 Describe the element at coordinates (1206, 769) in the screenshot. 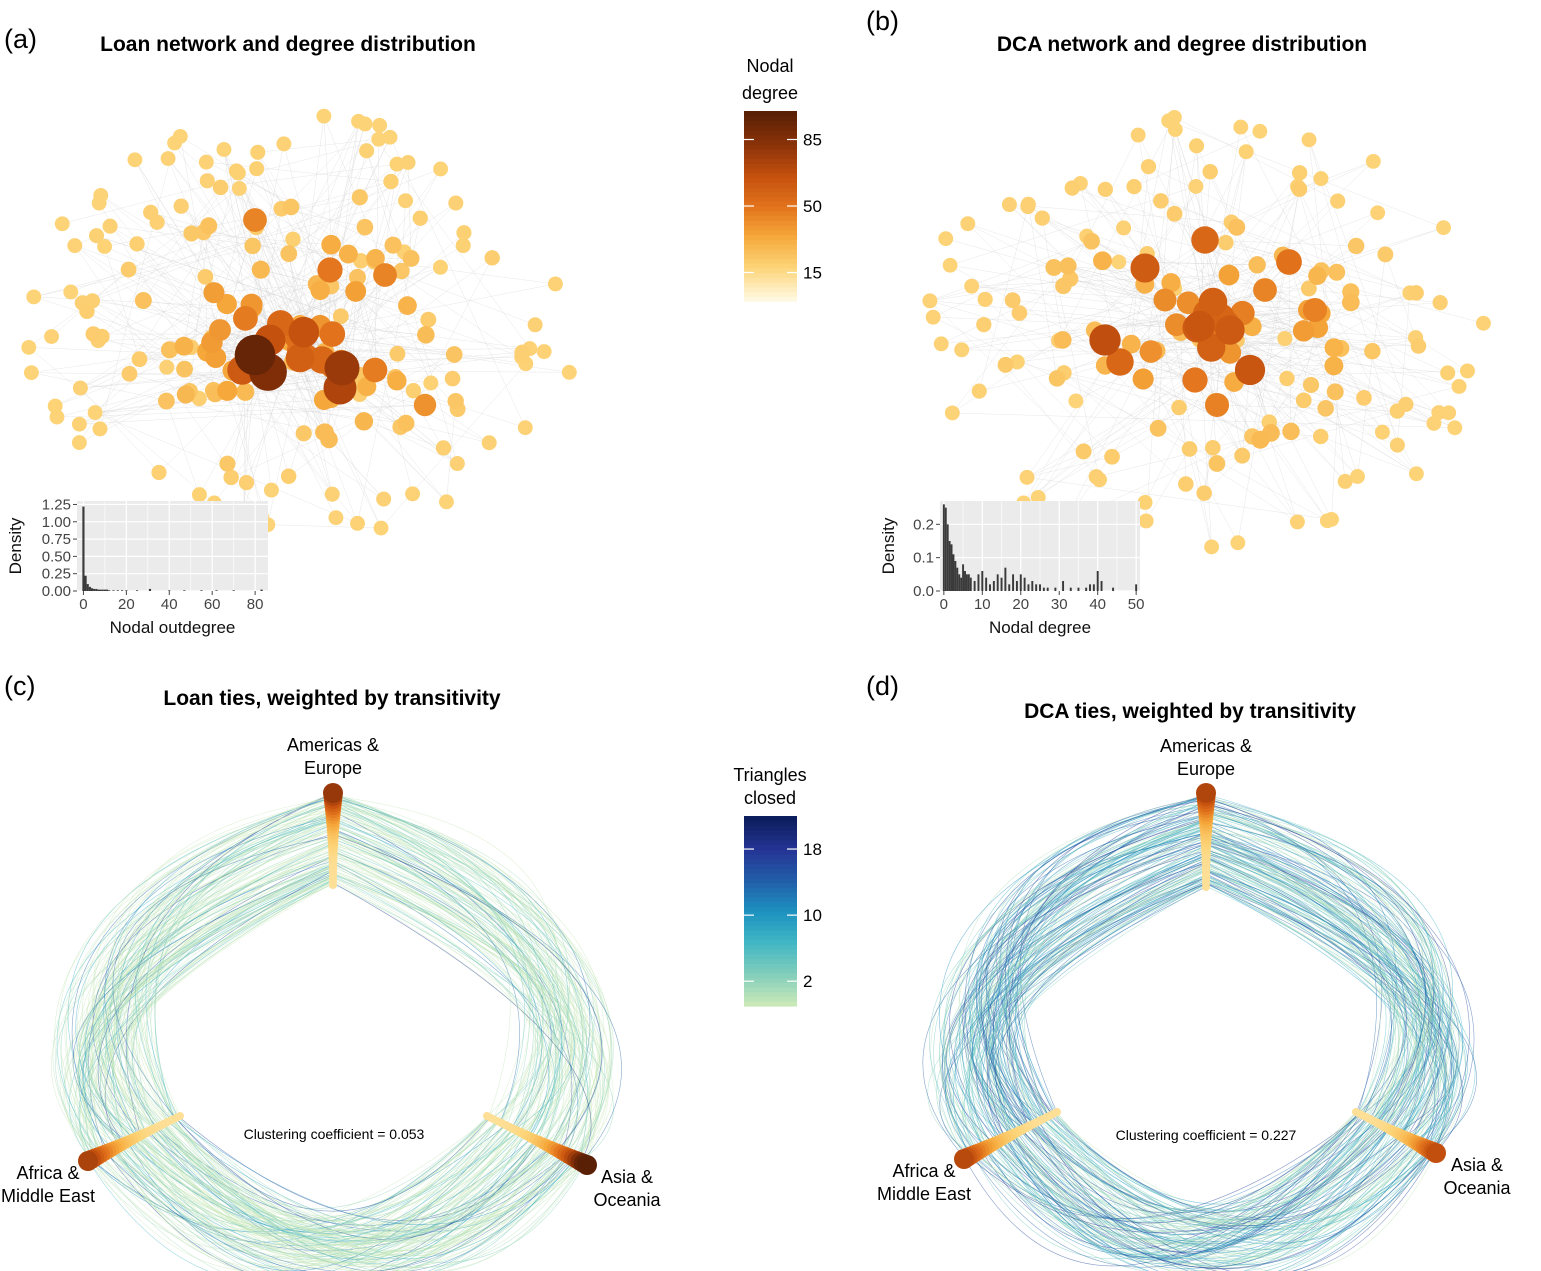

I see `d-region-americas-line2: Europe` at that location.